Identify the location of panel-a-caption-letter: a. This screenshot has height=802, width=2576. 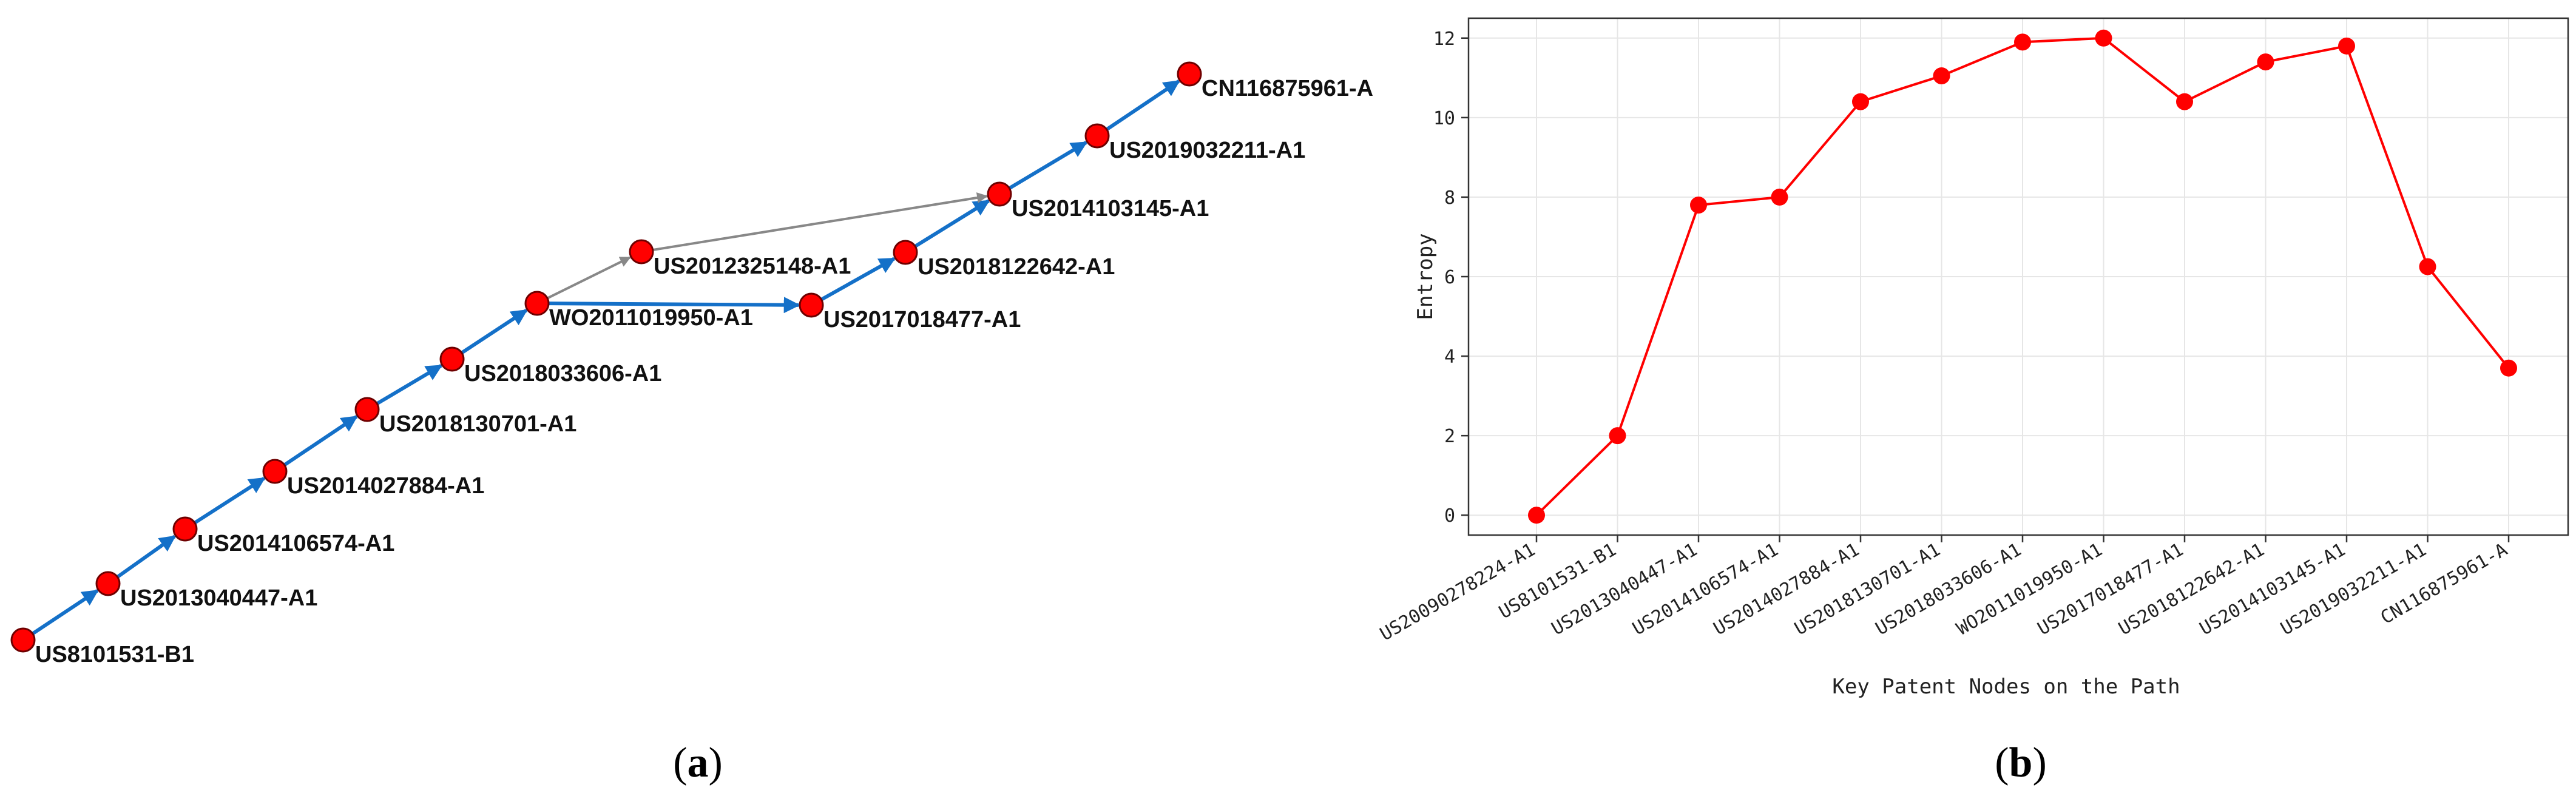
(698, 763).